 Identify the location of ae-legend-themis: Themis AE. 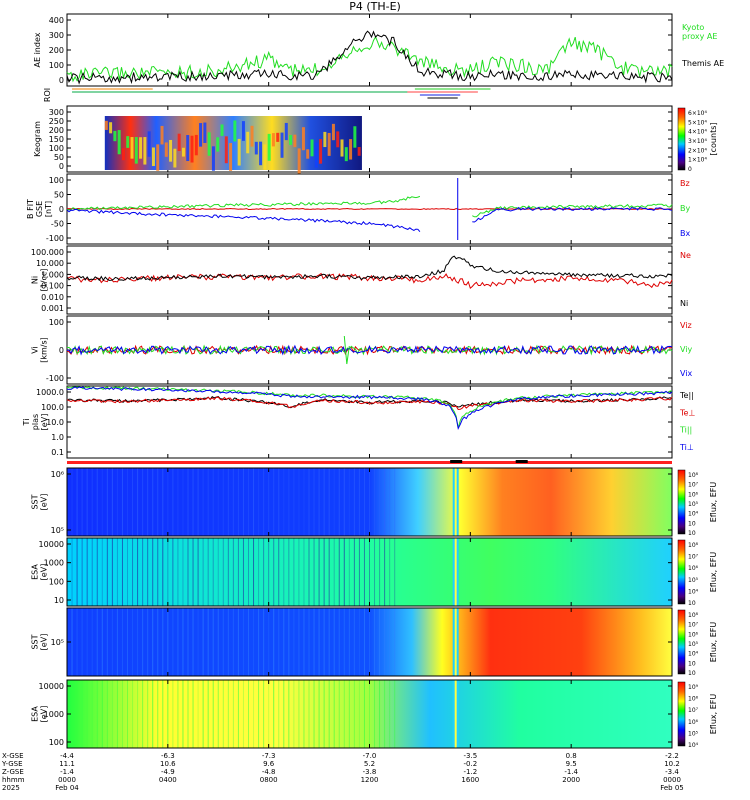
(702, 63).